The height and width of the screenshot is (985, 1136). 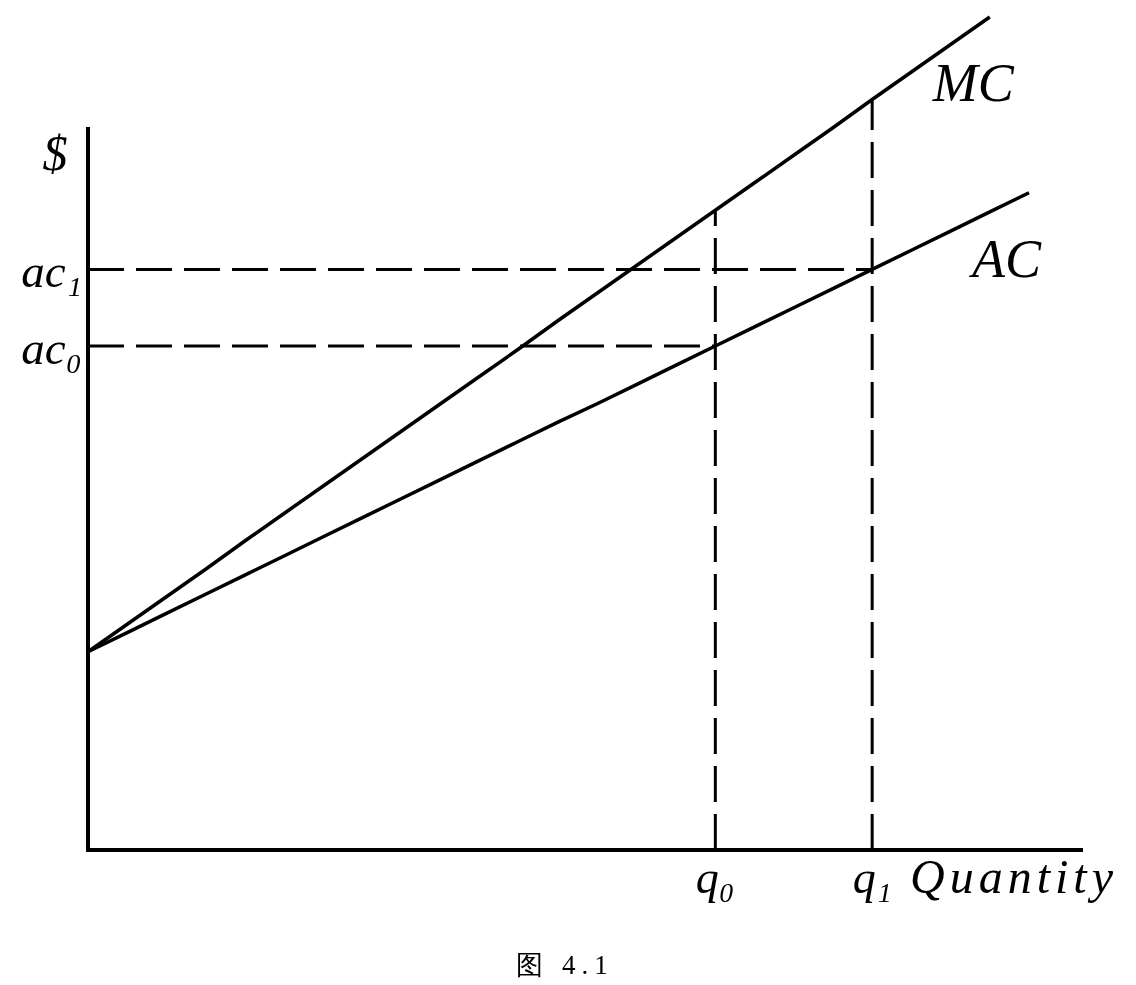 I want to click on x-tick-label: q₁, so click(x=872, y=877).